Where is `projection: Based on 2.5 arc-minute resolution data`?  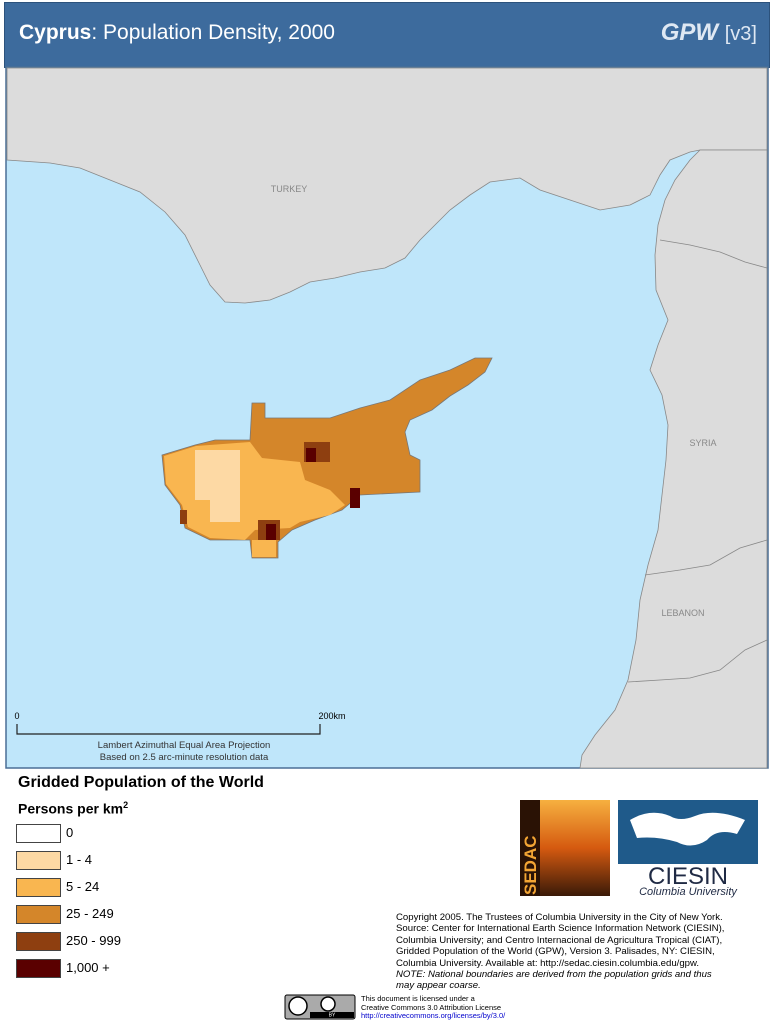 projection: Based on 2.5 arc-minute resolution data is located at coordinates (184, 757).